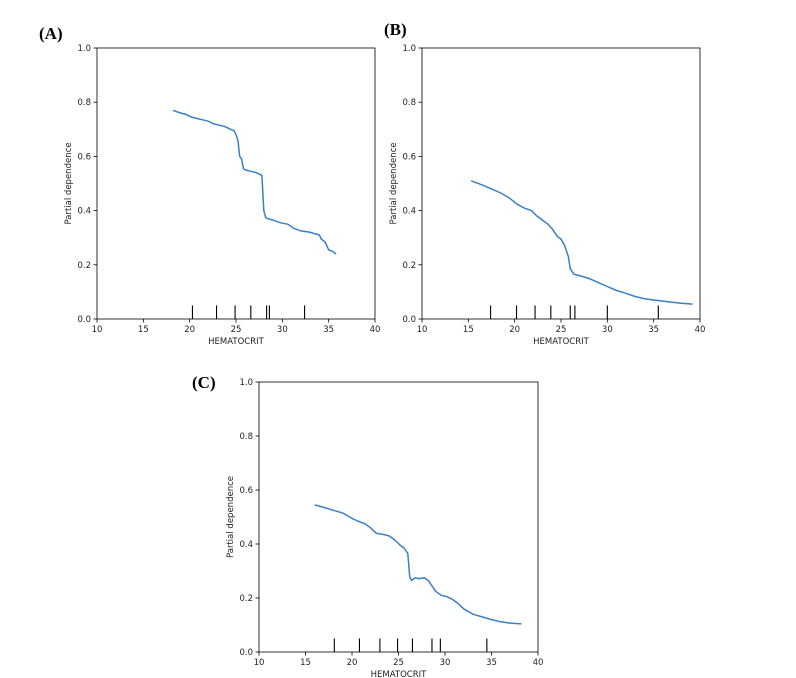 The image size is (796, 678). What do you see at coordinates (97, 330) in the screenshot?
I see `chart-a-xtick-label: 10` at bounding box center [97, 330].